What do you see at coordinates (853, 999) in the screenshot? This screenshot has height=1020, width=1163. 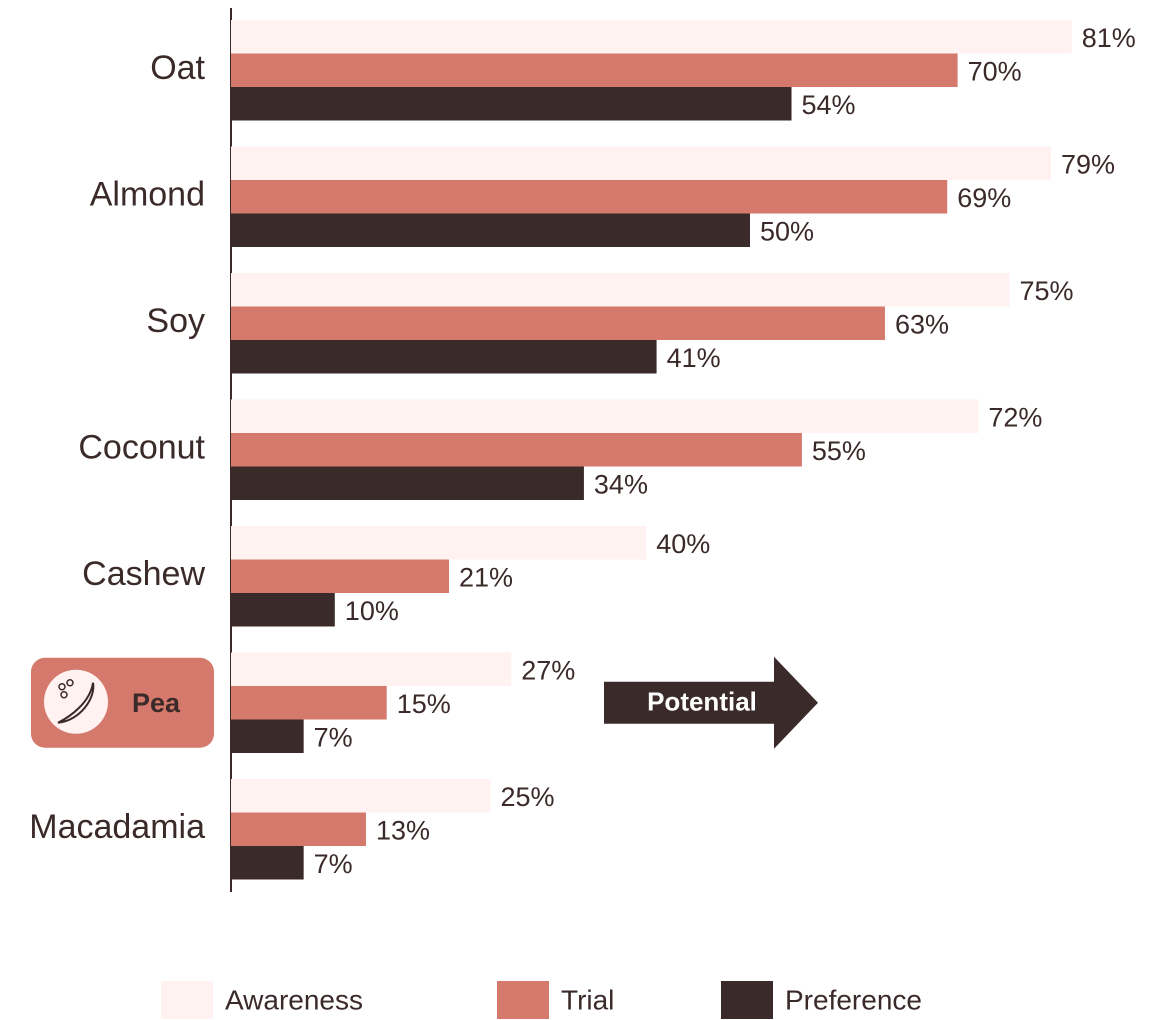 I see `legend-label: Preference` at bounding box center [853, 999].